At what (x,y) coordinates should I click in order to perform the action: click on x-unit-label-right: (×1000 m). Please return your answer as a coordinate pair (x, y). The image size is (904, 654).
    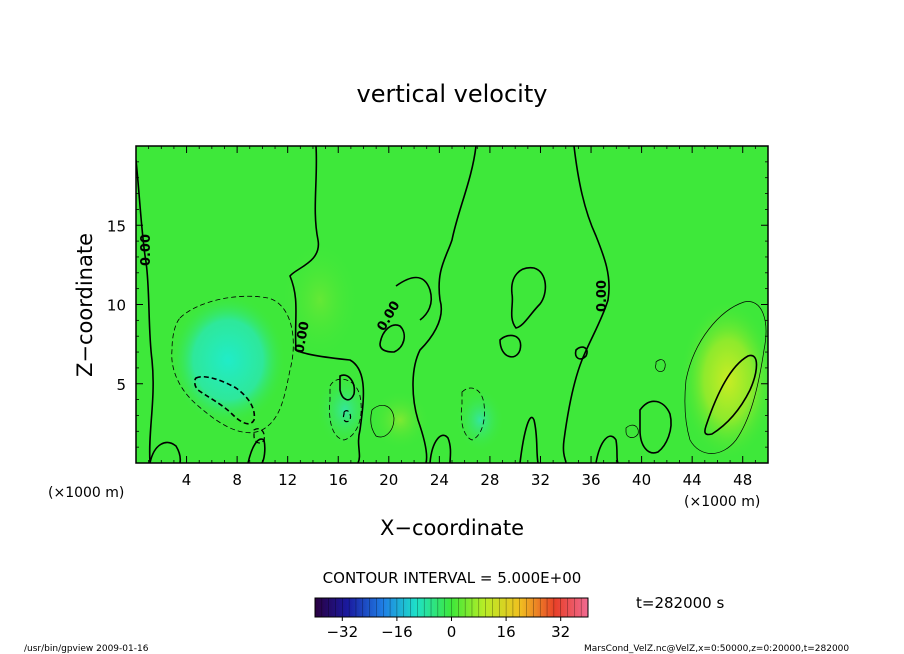
    Looking at the image, I should click on (722, 502).